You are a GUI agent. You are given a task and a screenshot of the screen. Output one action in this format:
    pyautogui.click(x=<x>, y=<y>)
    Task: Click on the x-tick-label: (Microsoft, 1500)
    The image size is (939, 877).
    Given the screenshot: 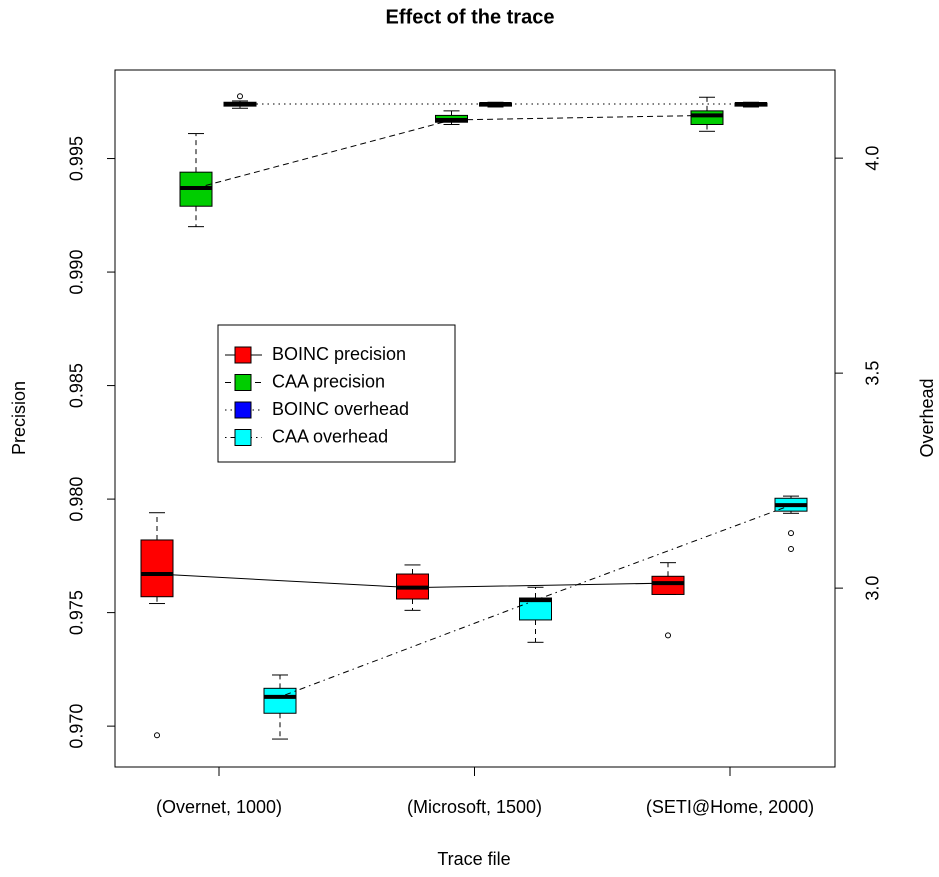 What is the action you would take?
    pyautogui.click(x=474, y=807)
    